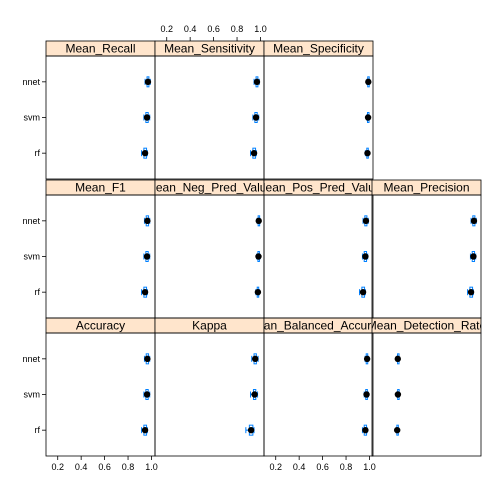 The image size is (504, 504). I want to click on panel-kappa: Kappa, so click(209, 387).